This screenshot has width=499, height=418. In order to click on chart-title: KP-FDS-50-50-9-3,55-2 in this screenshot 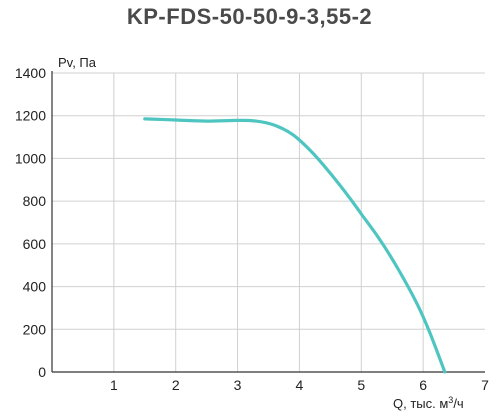, I will do `click(249, 16)`.